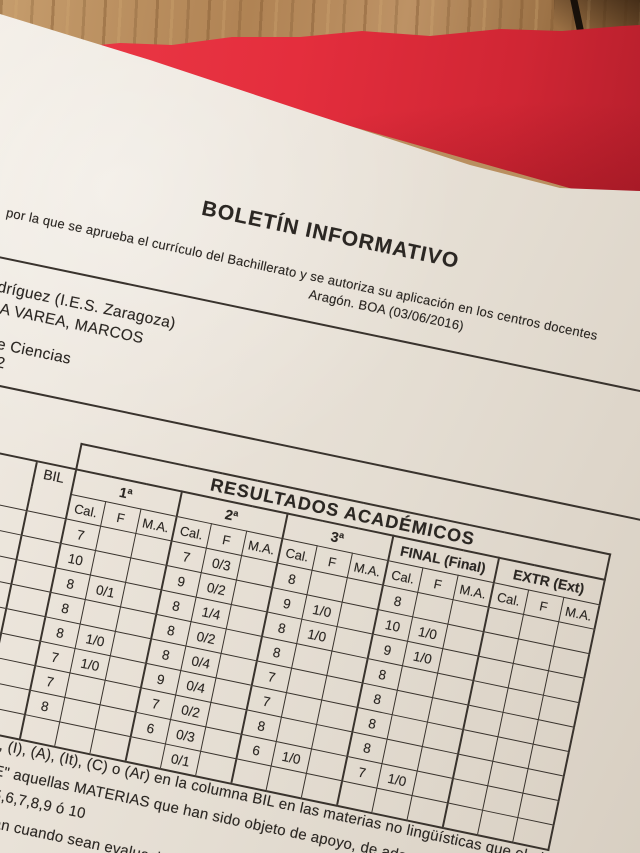  What do you see at coordinates (3, 362) in the screenshot?
I see `info-line-code: 02` at bounding box center [3, 362].